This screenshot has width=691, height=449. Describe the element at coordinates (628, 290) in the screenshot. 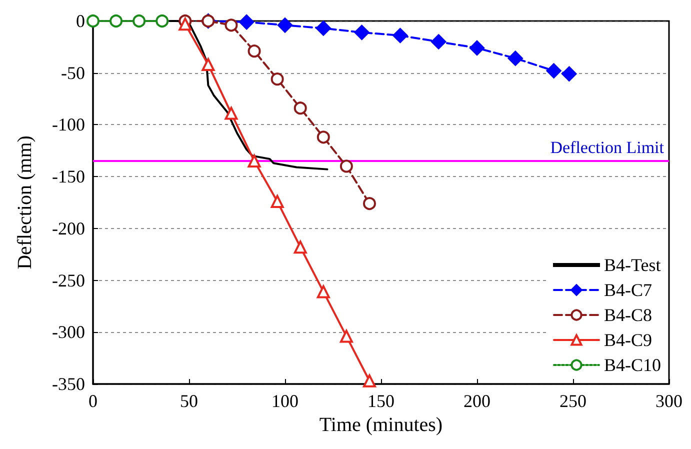

I see `legend-label: B4-C7` at that location.